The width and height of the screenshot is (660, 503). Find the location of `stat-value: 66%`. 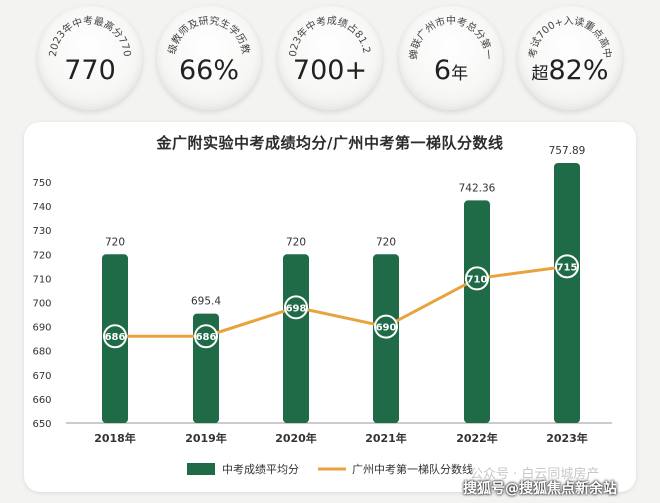

stat-value: 66% is located at coordinates (208, 70).